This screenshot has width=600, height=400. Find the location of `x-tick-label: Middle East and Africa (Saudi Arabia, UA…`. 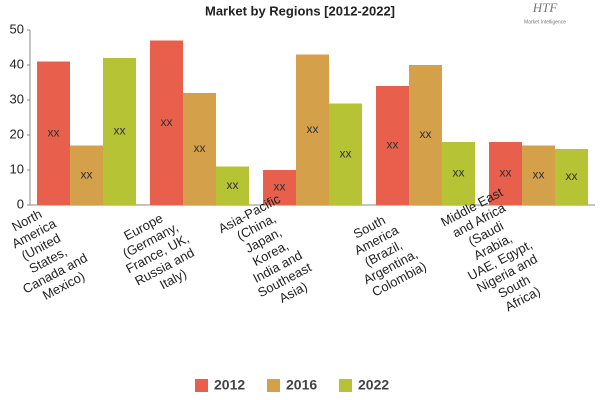

x-tick-label: Middle East and Africa (Saudi Arabia, UA… is located at coordinates (498, 252).